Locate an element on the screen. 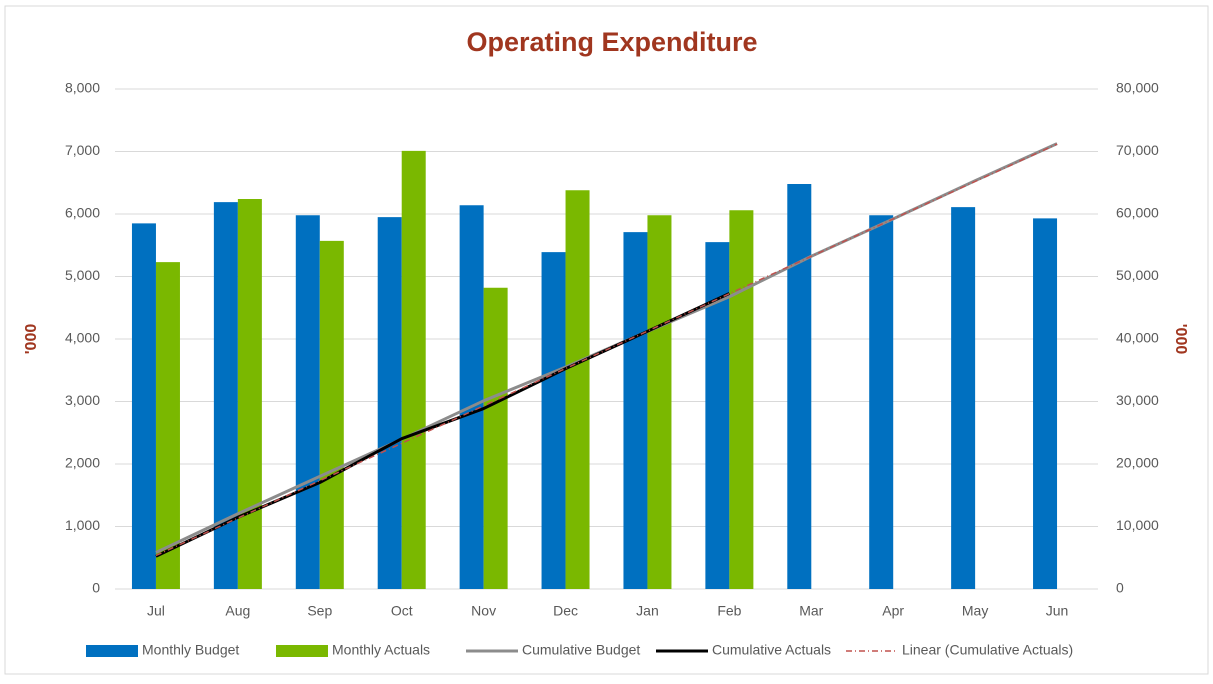  y-tick-label: 5,000 is located at coordinates (82, 275).